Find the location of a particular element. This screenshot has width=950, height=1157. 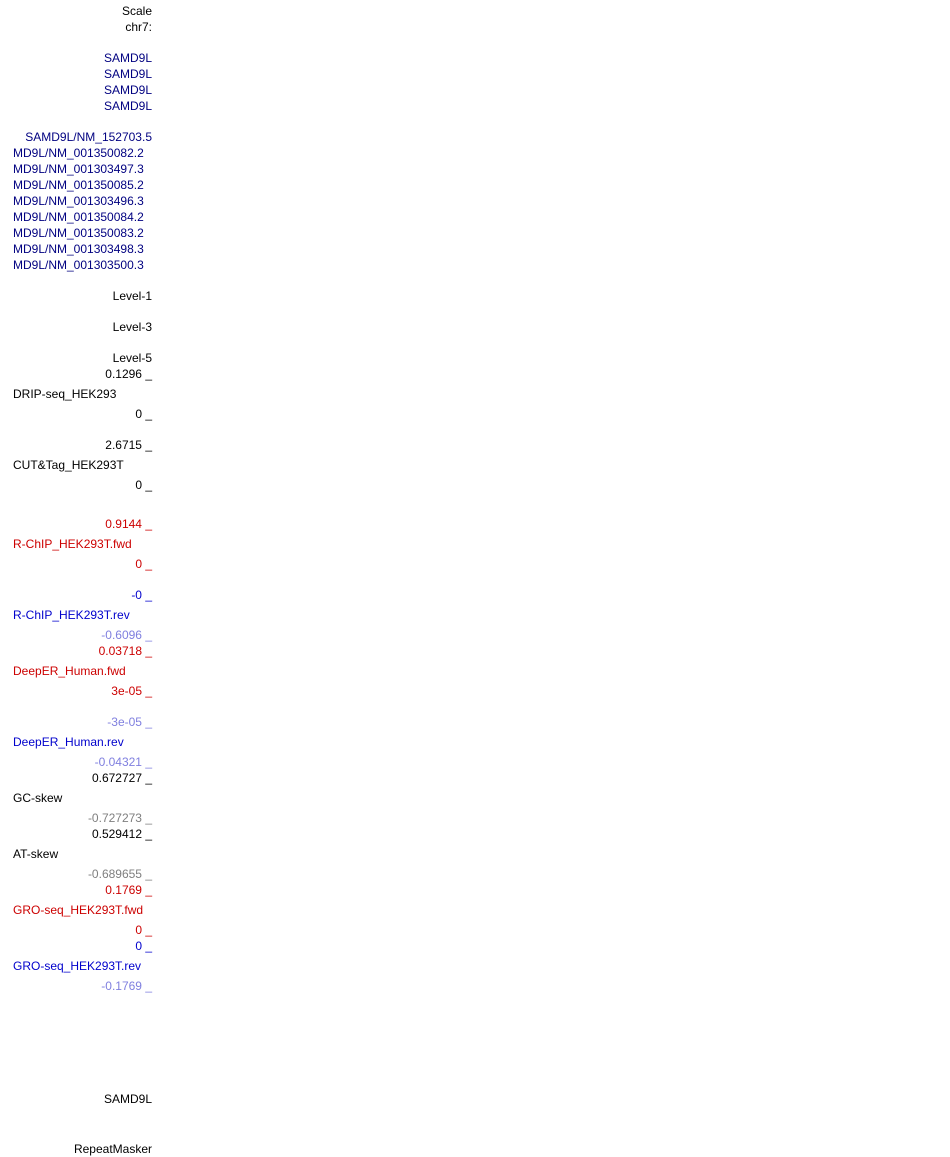

at-skew-track-name: AT-skew is located at coordinates (36, 854).